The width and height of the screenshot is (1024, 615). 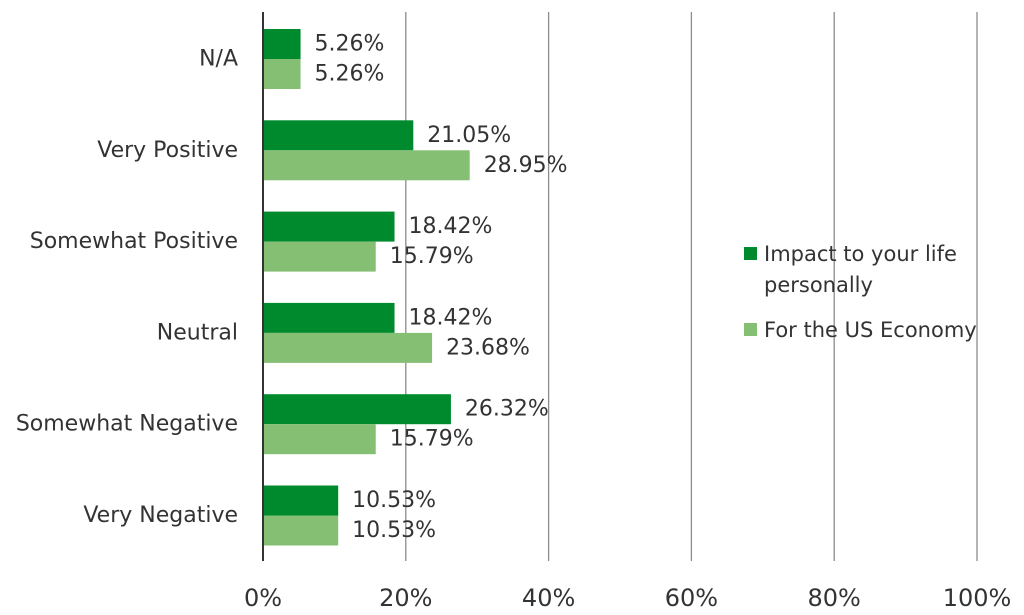 What do you see at coordinates (691, 598) in the screenshot?
I see `x-tick-label: 60%` at bounding box center [691, 598].